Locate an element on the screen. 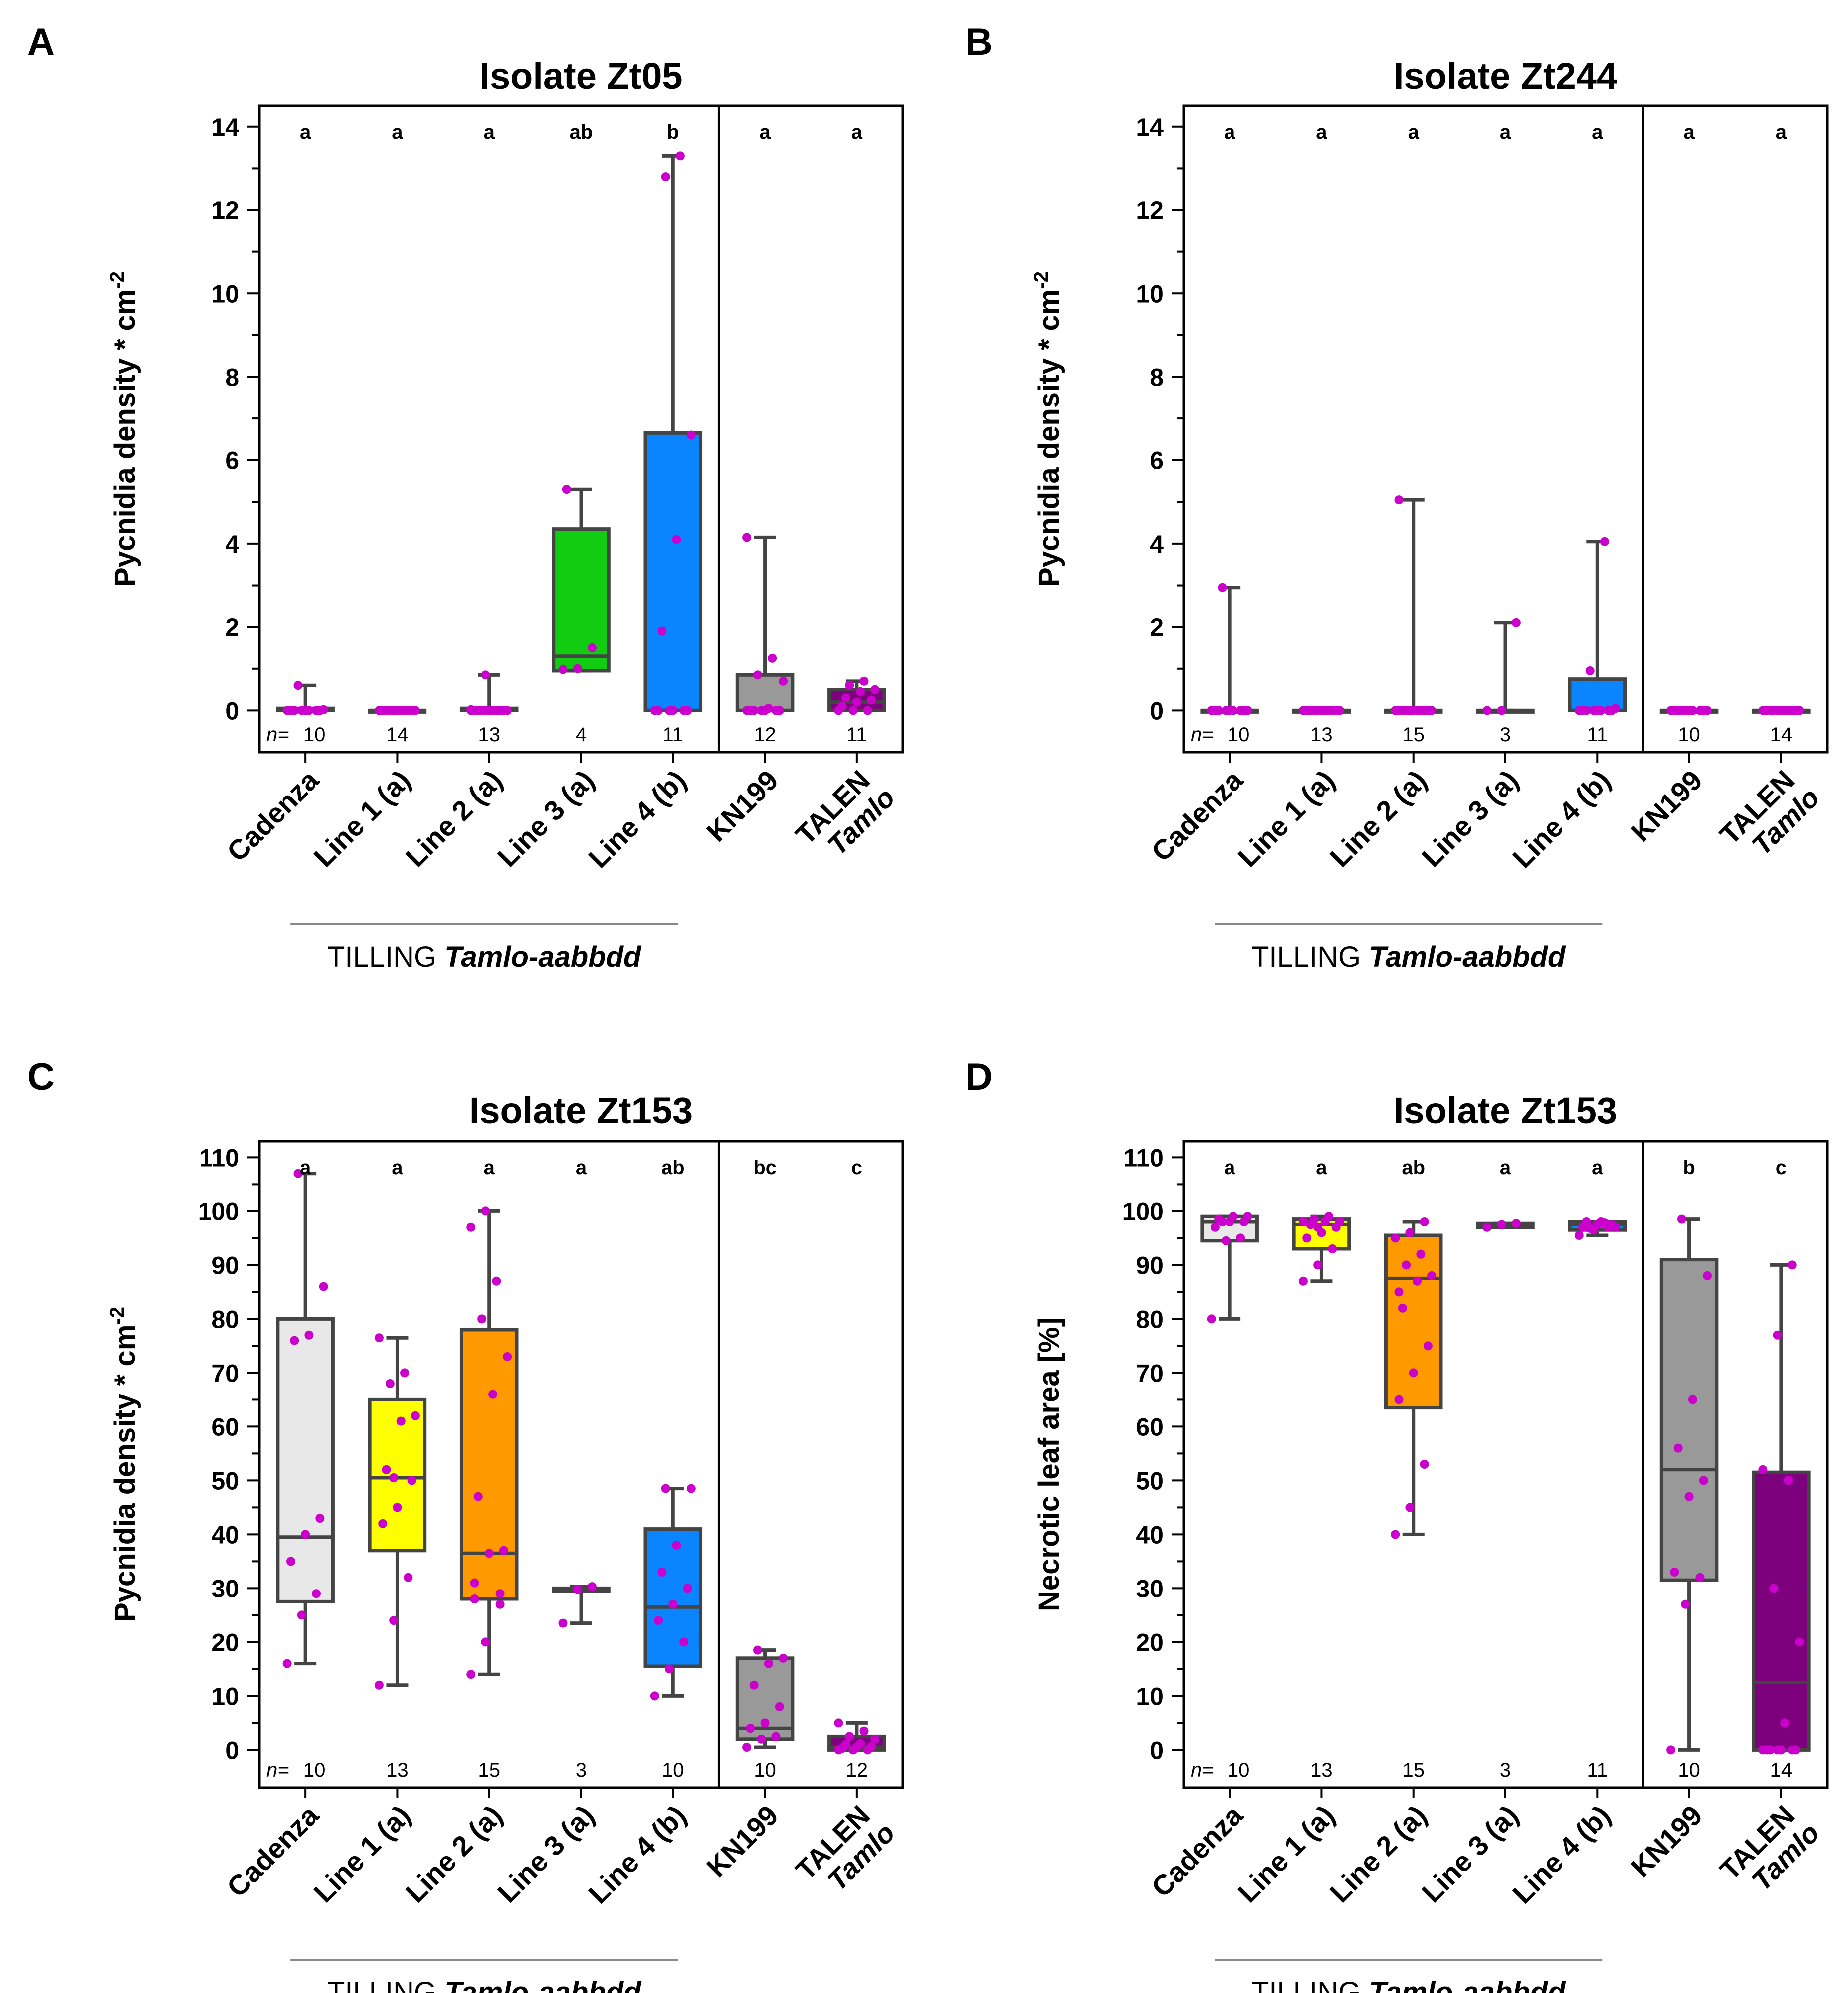  group-label: TILLING Tamlo-aabbdd is located at coordinates (484, 957).